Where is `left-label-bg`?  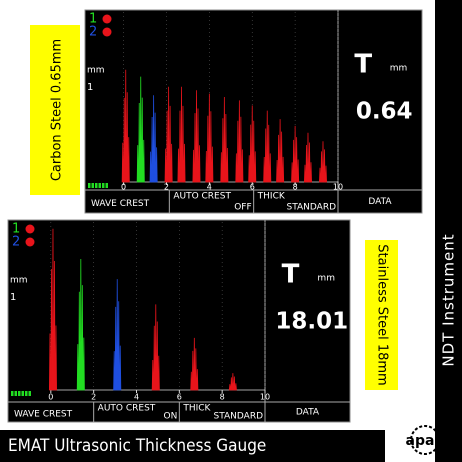 left-label-bg is located at coordinates (55, 110).